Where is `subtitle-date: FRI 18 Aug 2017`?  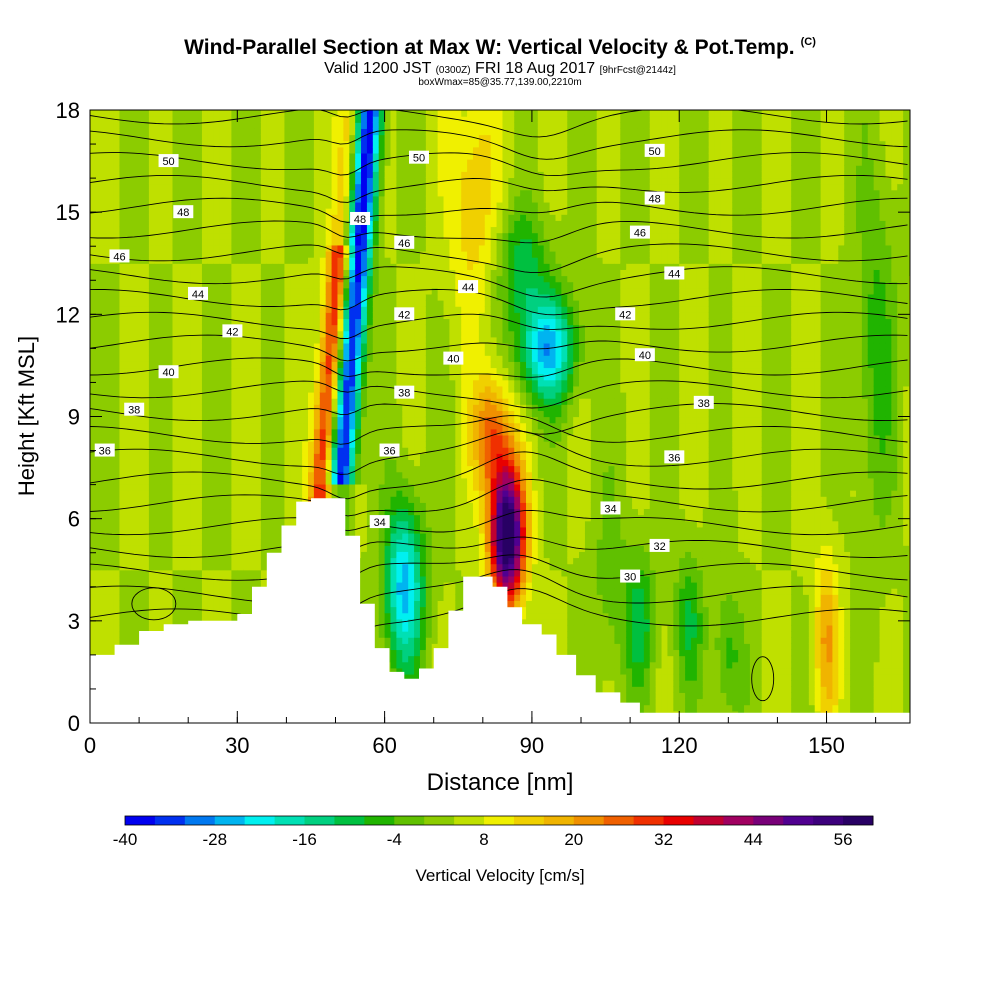
subtitle-date: FRI 18 Aug 2017 is located at coordinates (535, 68).